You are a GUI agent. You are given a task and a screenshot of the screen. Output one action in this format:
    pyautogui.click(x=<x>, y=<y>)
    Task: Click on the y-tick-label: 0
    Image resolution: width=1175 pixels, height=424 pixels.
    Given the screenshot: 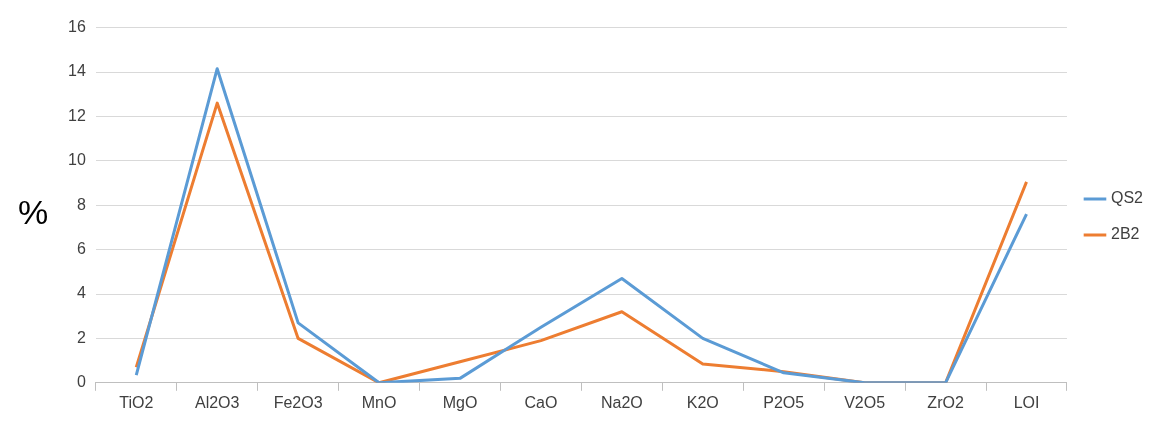 What is the action you would take?
    pyautogui.click(x=81, y=382)
    